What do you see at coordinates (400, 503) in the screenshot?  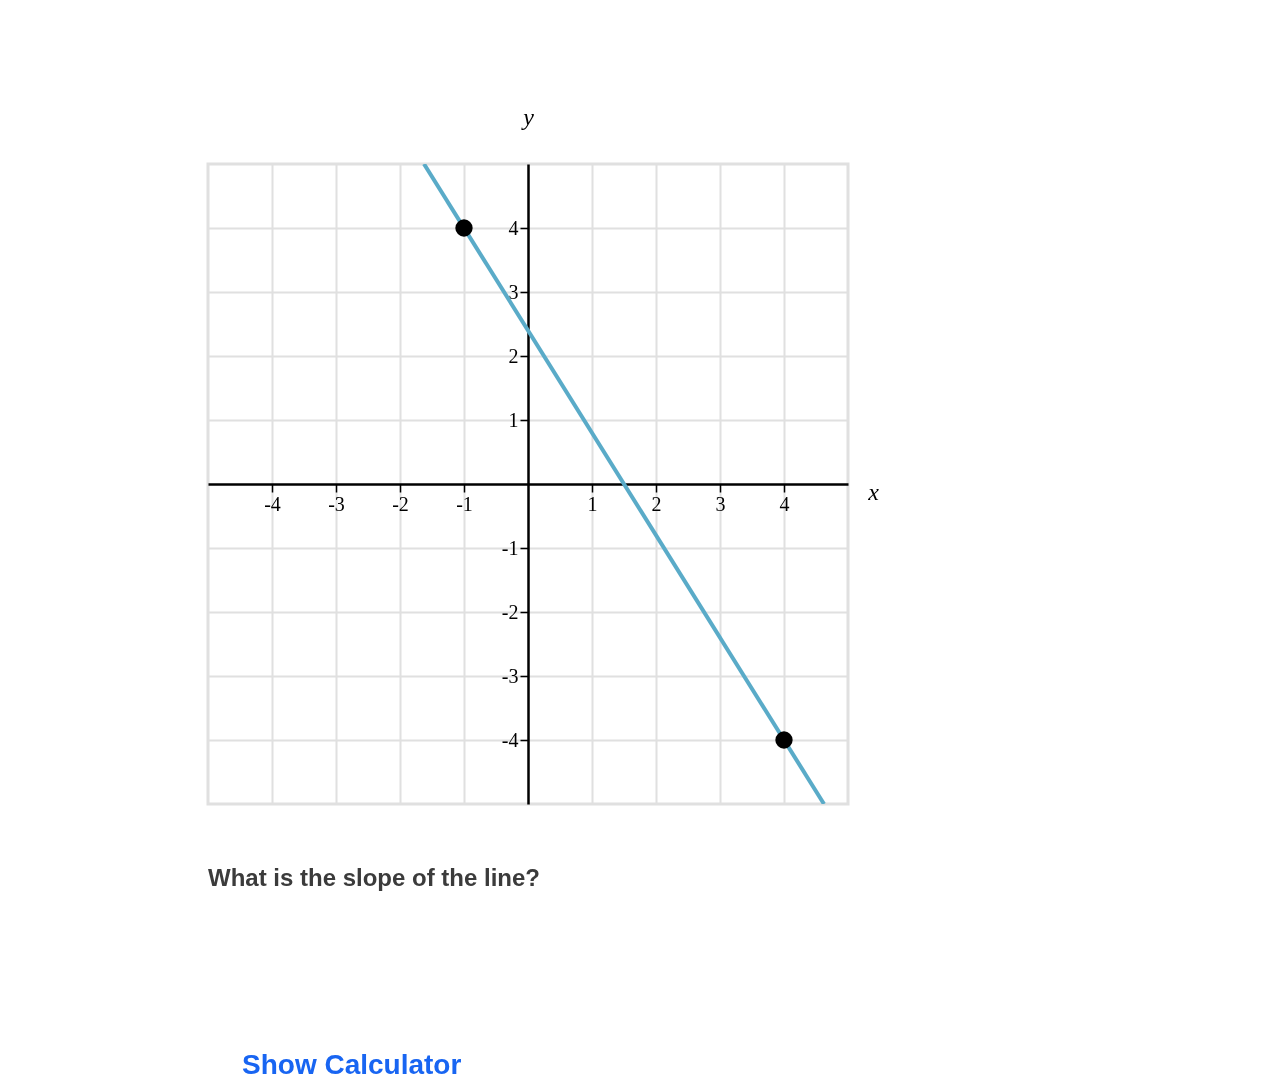 I see `x-tick-label: -2` at bounding box center [400, 503].